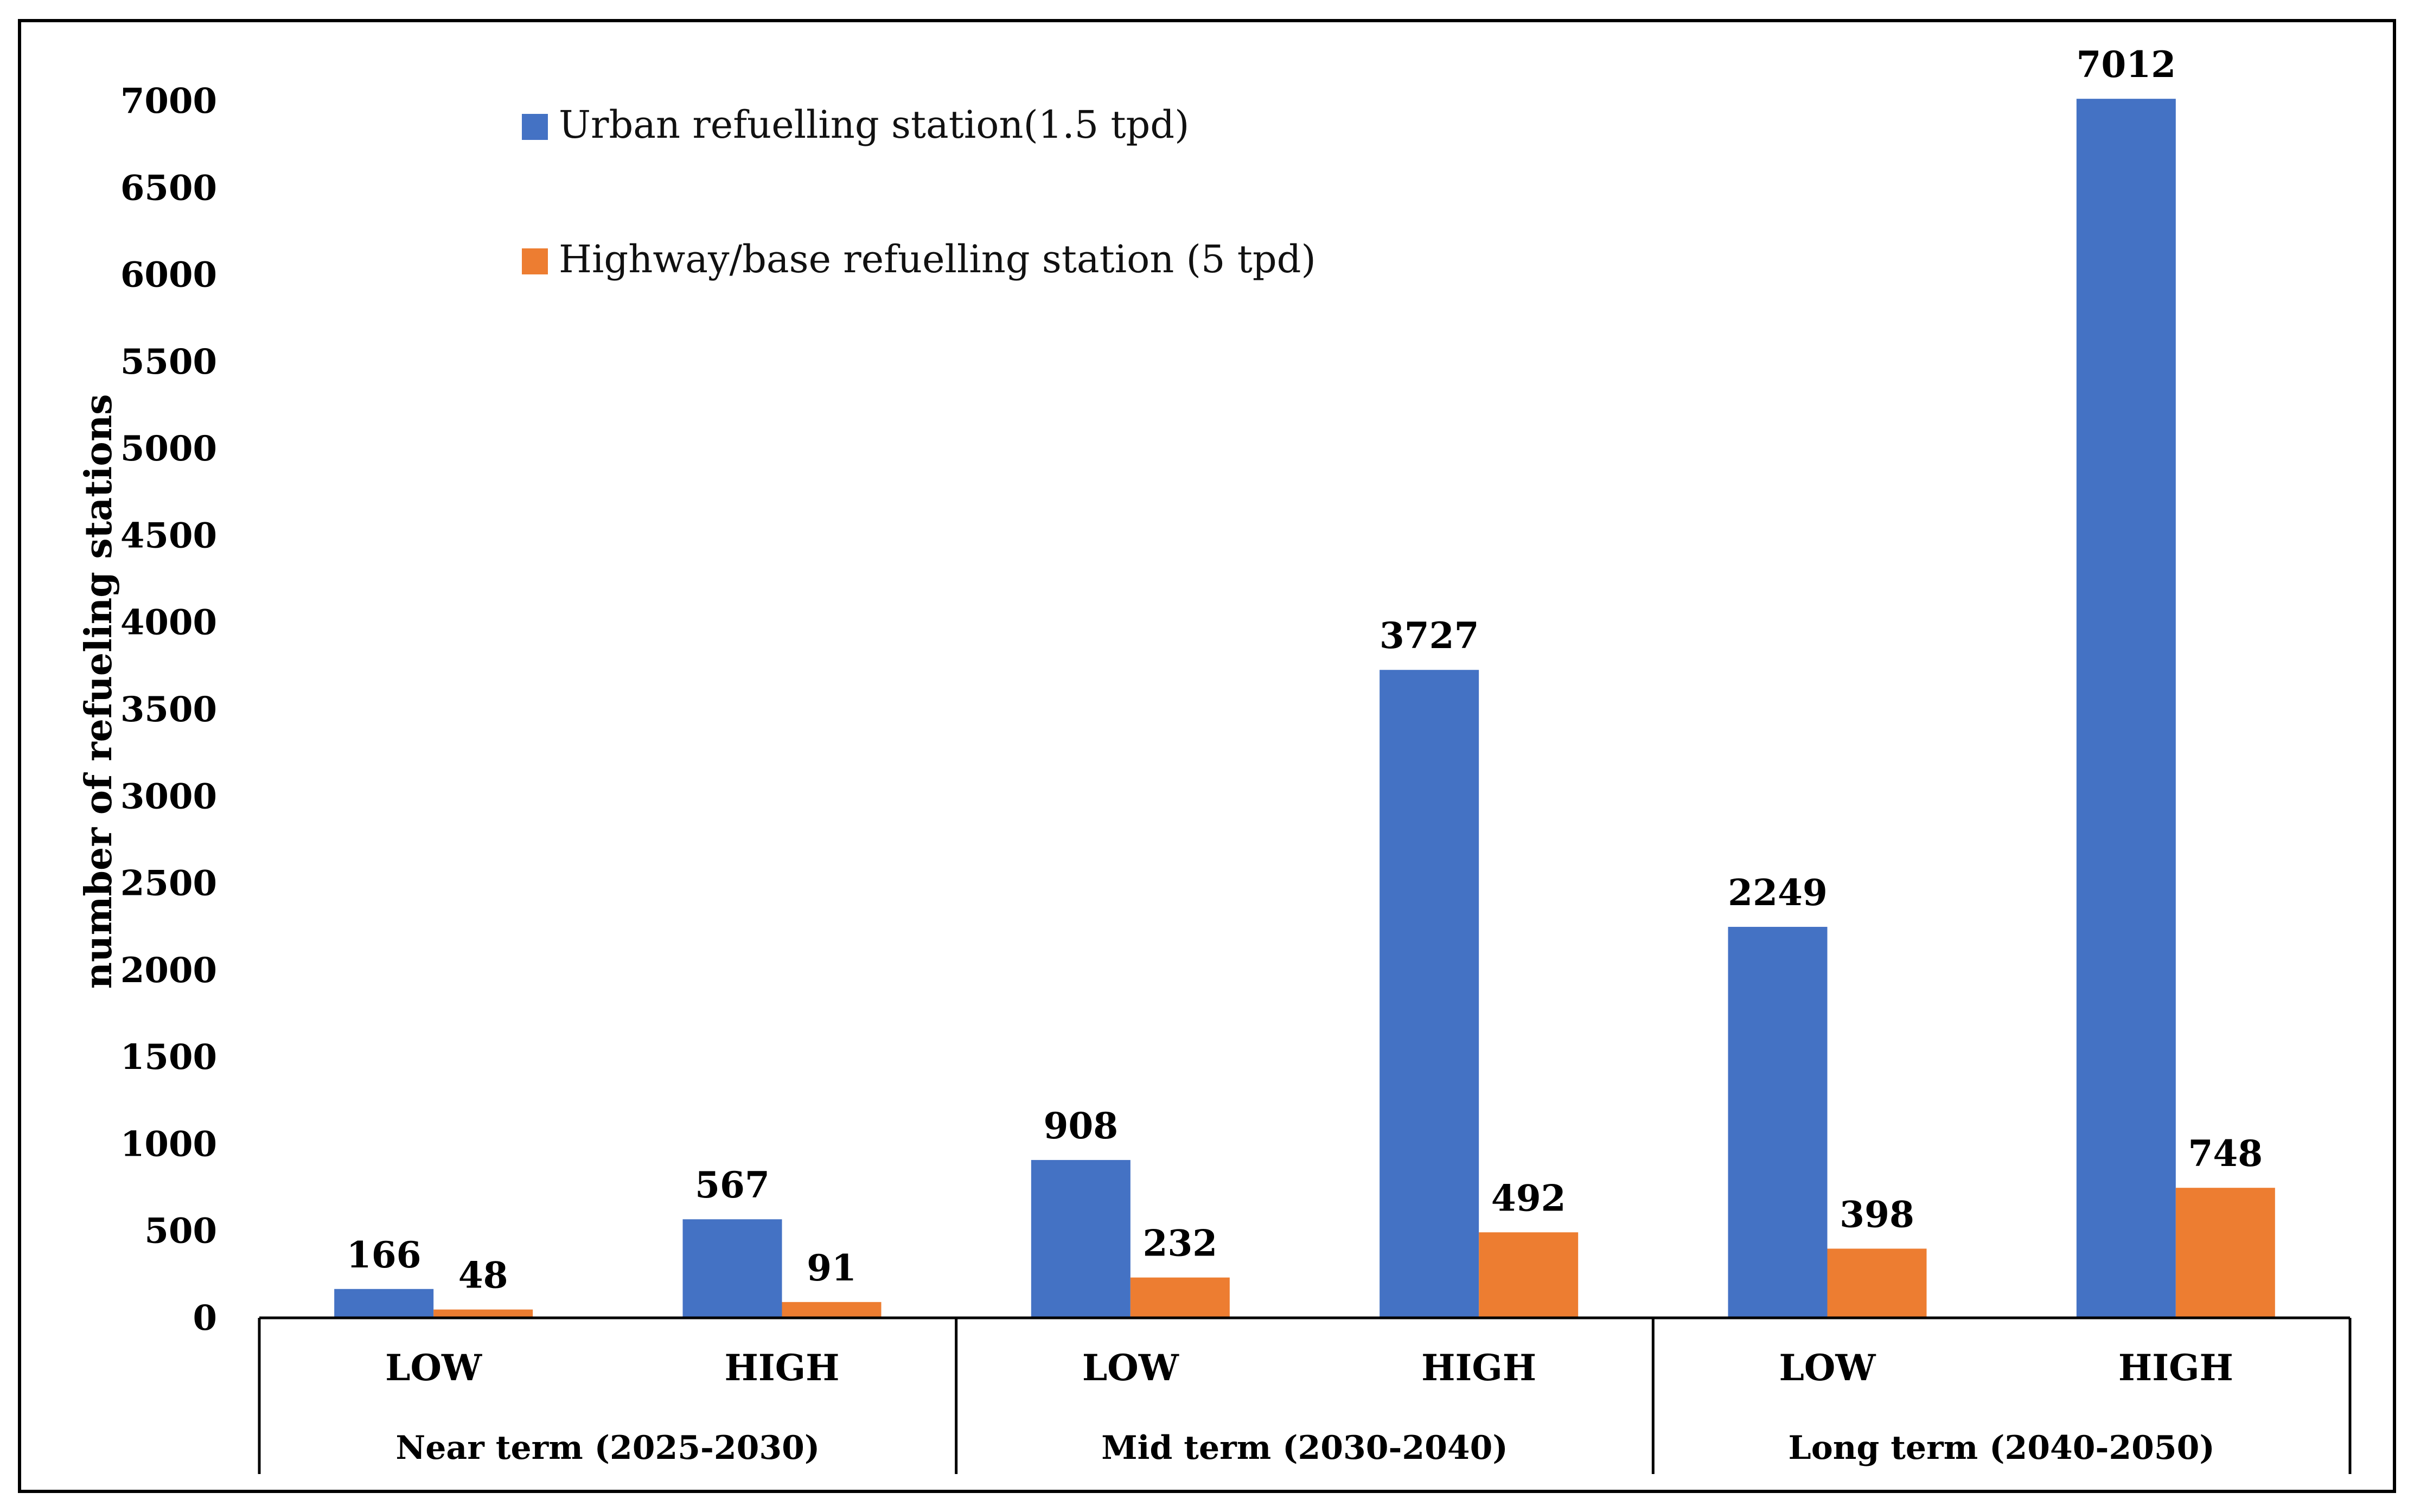  I want to click on y-tick-label-1000: 1000, so click(168, 1144).